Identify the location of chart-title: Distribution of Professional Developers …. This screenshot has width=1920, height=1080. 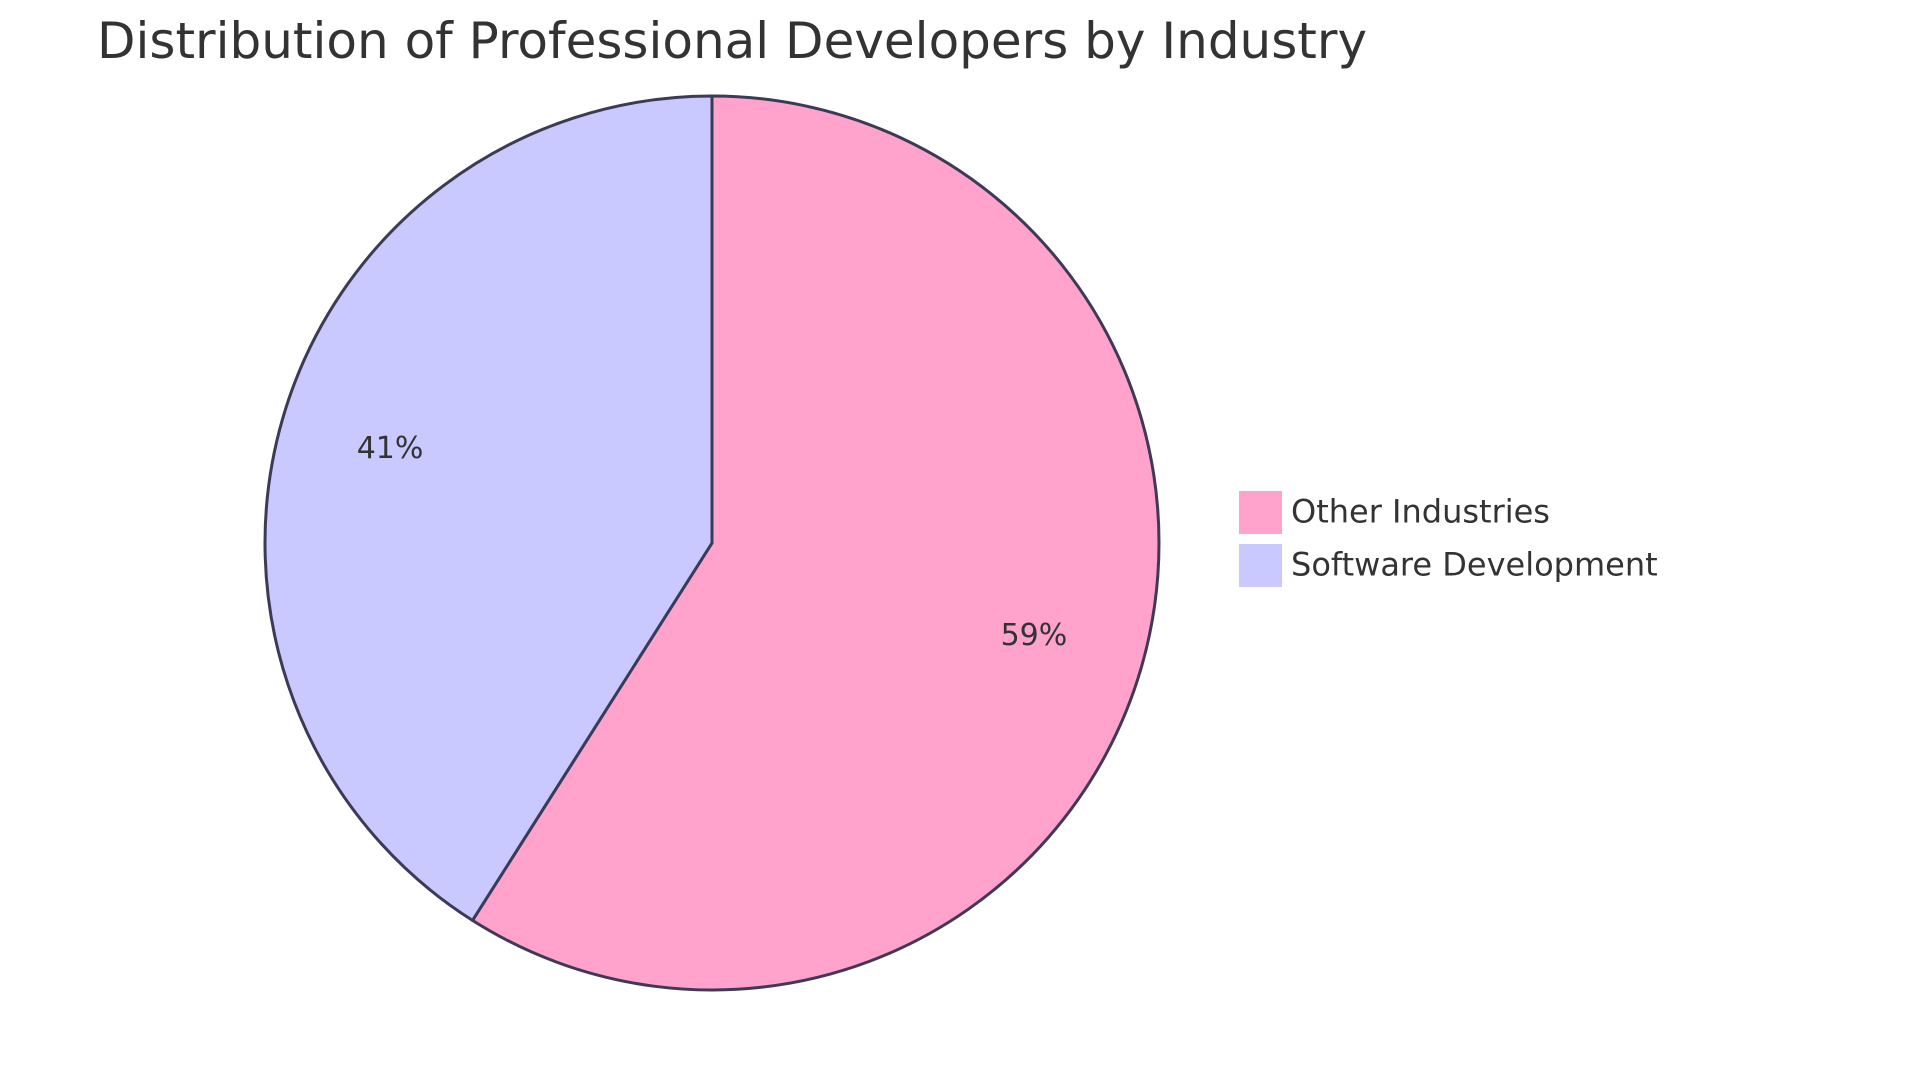
(732, 41).